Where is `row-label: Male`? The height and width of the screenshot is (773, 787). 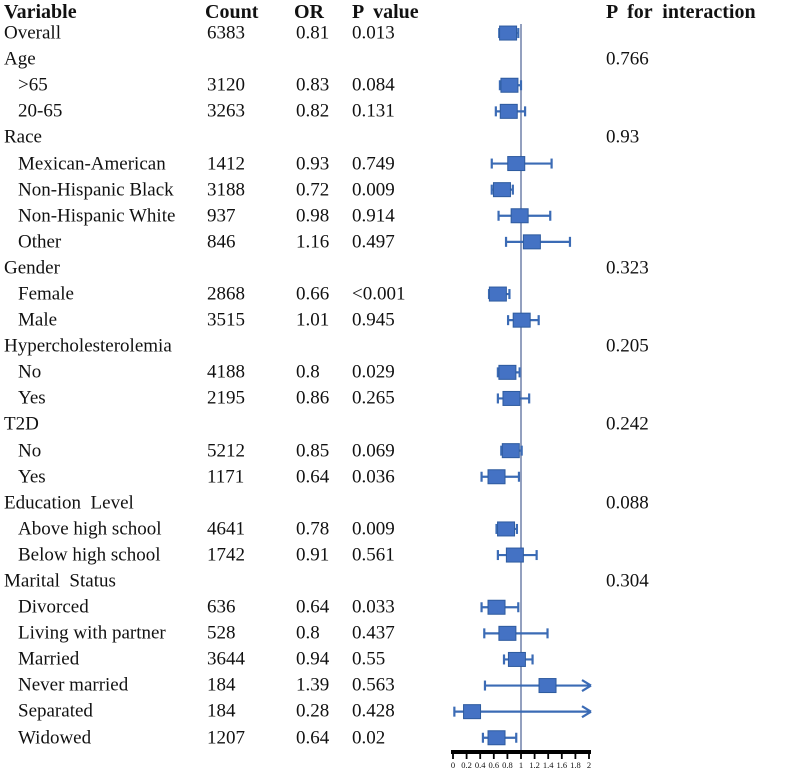
row-label: Male is located at coordinates (38, 320).